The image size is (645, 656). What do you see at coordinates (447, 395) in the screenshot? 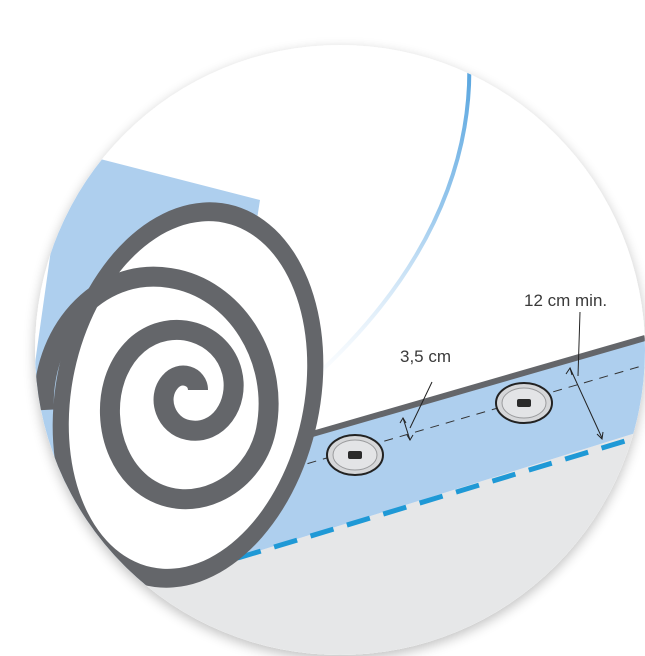
I see `membrane-edge` at bounding box center [447, 395].